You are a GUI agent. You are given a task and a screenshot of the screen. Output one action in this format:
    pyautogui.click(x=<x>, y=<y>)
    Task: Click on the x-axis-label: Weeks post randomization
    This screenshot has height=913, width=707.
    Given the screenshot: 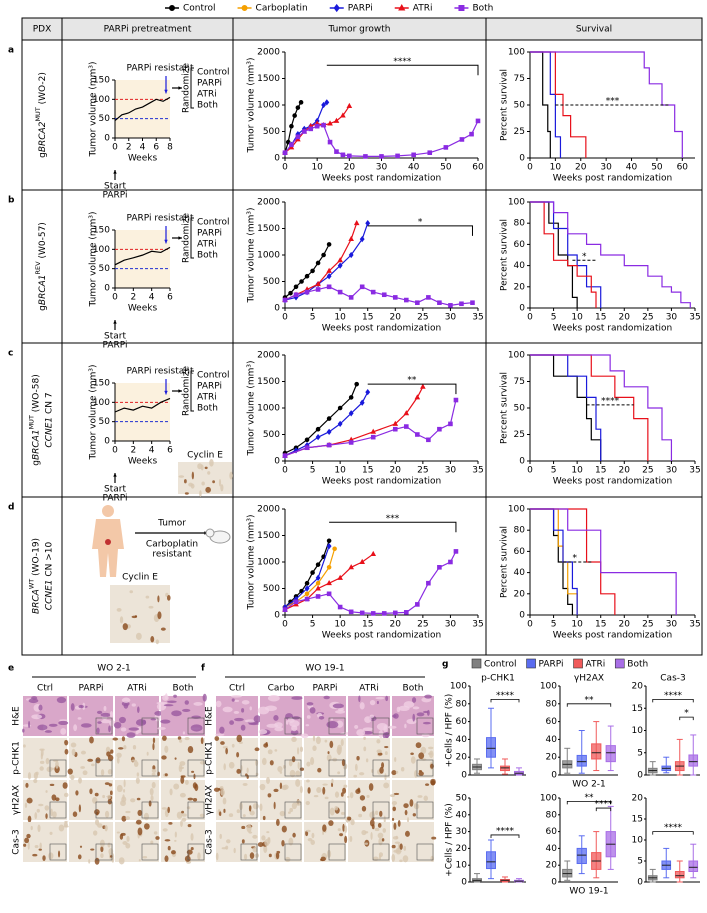 What is the action you would take?
    pyautogui.click(x=381, y=179)
    